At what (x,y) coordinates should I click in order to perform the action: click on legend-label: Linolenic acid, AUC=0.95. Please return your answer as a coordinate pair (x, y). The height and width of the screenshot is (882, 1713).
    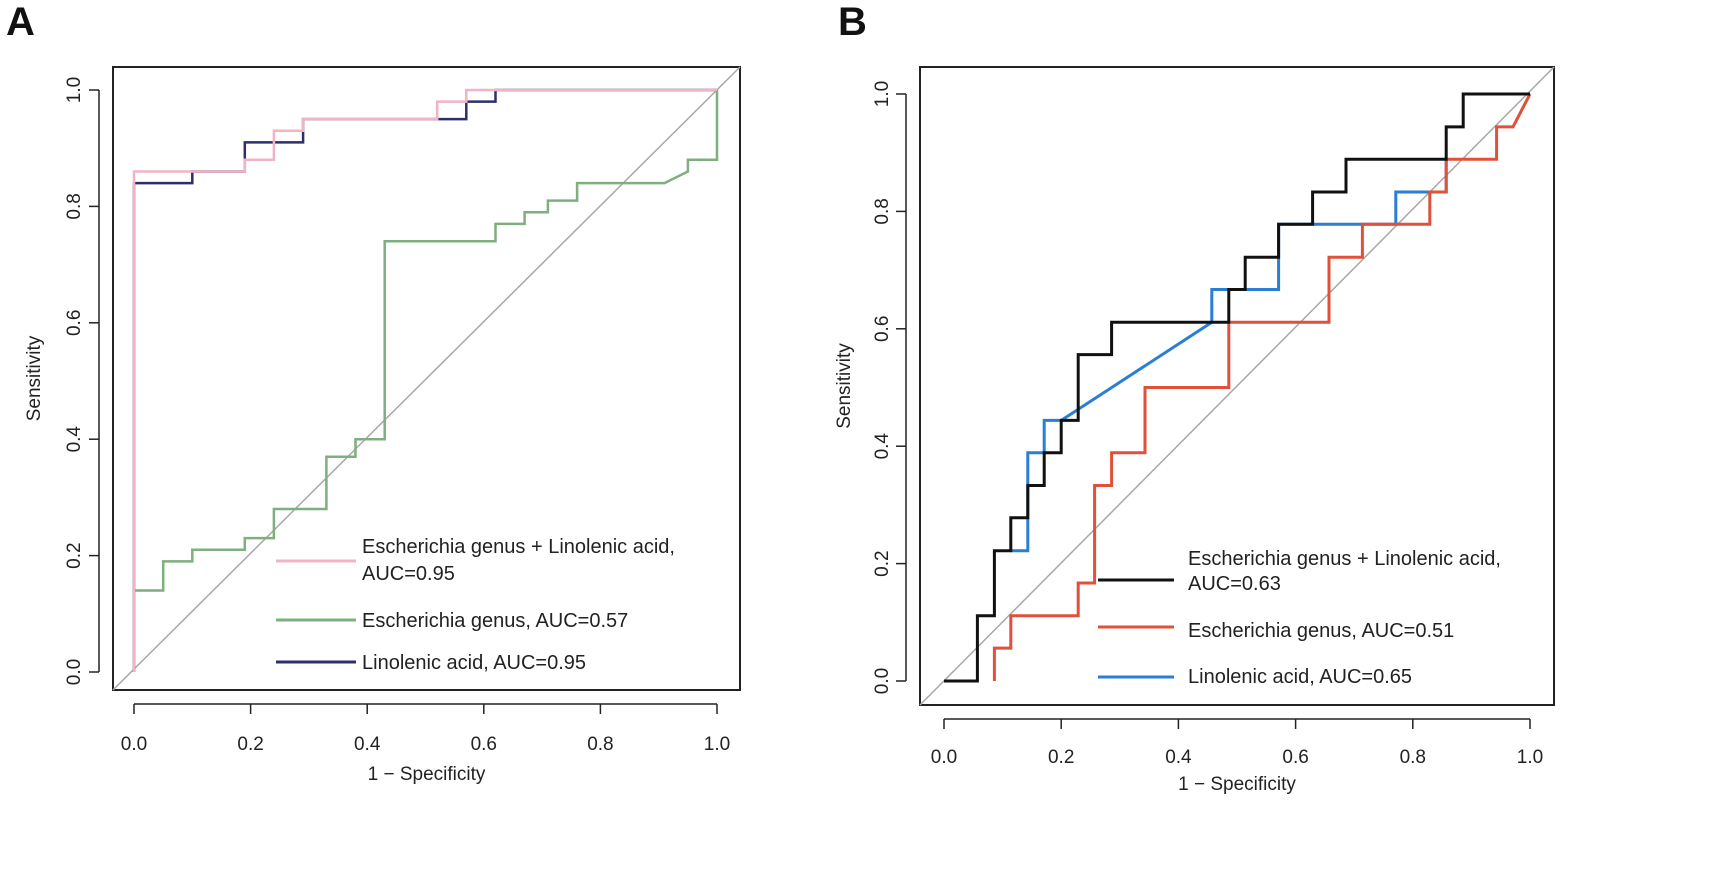
    Looking at the image, I should click on (474, 663).